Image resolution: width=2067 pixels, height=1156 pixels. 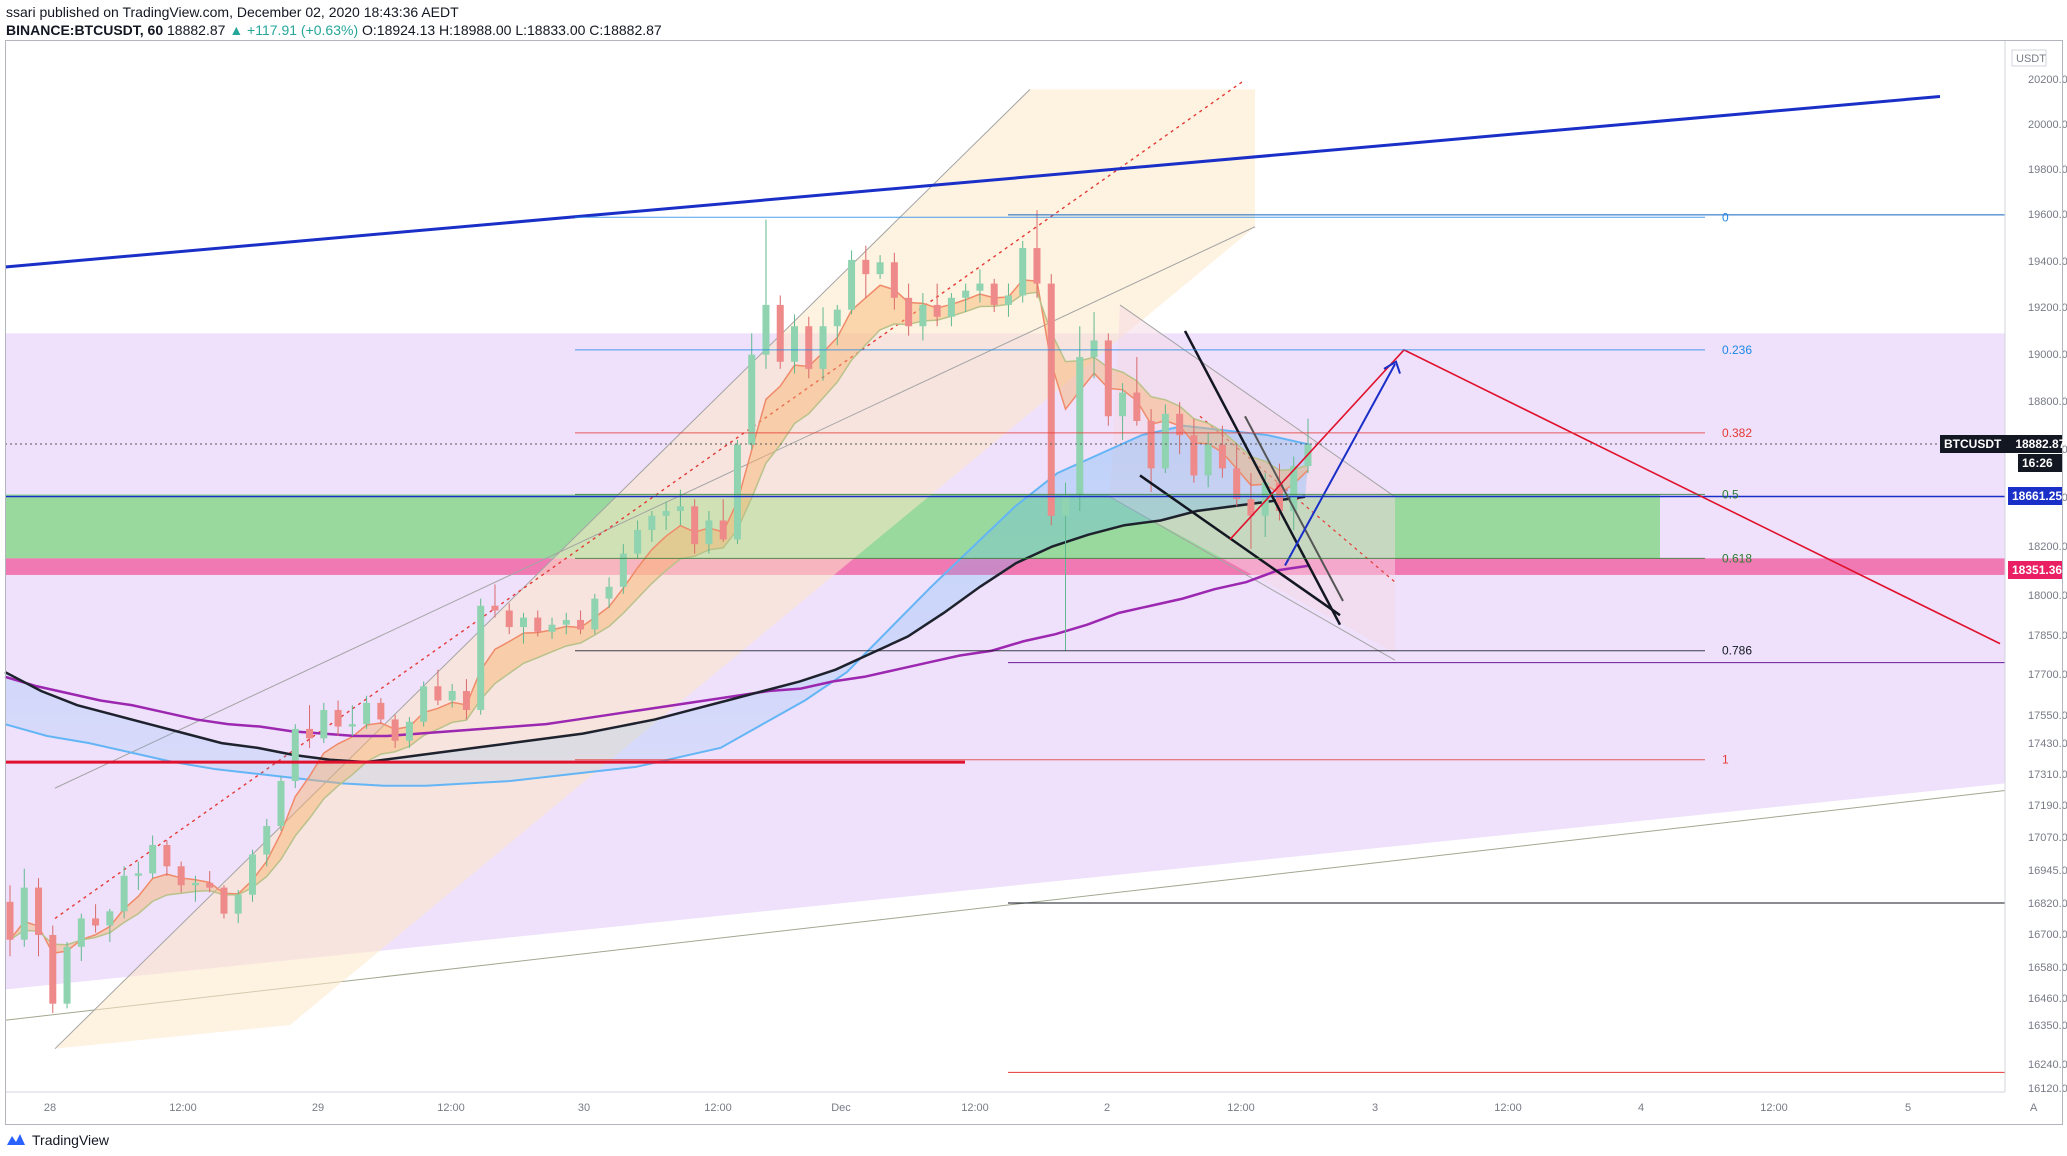 I want to click on currency-tag-label: USDT, so click(x=2031, y=59).